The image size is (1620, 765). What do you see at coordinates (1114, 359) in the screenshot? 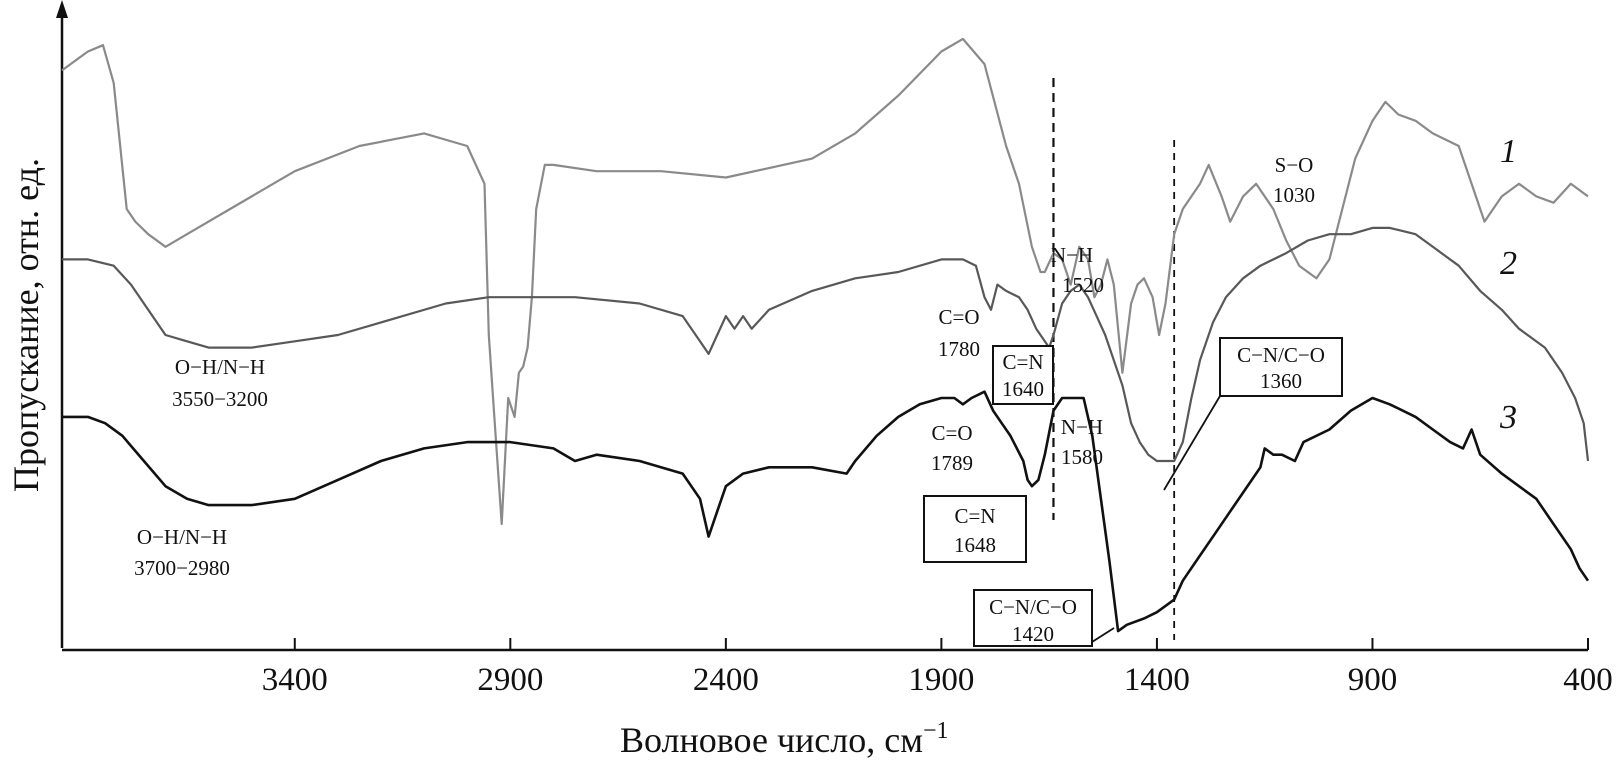
I see `dashed-reference-lines` at bounding box center [1114, 359].